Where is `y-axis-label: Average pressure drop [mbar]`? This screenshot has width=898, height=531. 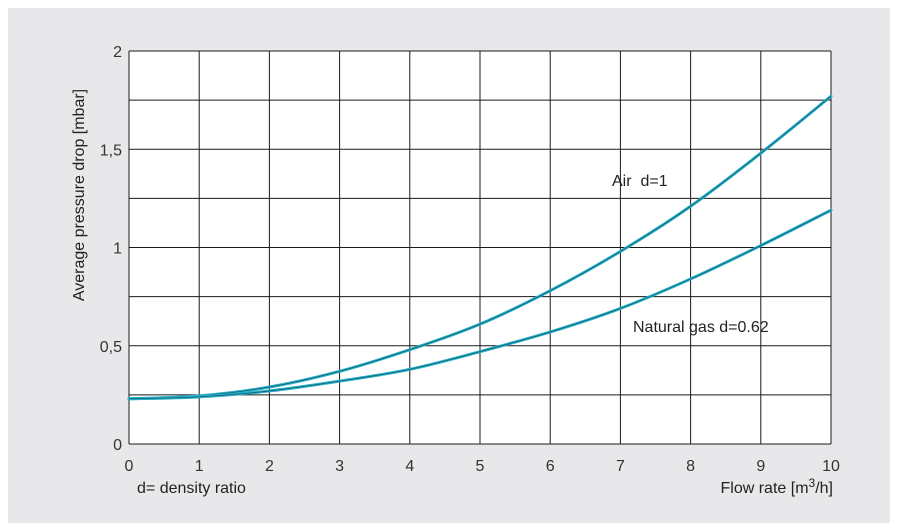 y-axis-label: Average pressure drop [mbar] is located at coordinates (79, 195).